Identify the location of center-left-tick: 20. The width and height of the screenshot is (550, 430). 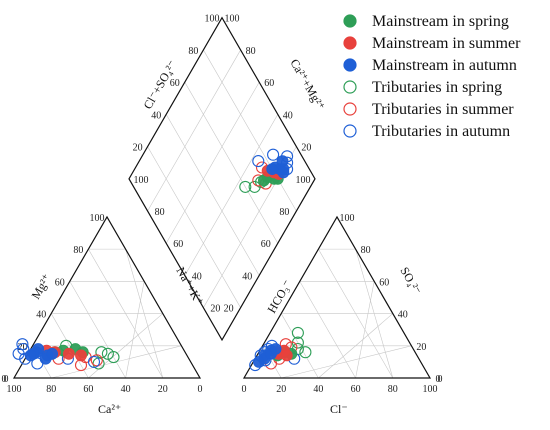
(215, 309).